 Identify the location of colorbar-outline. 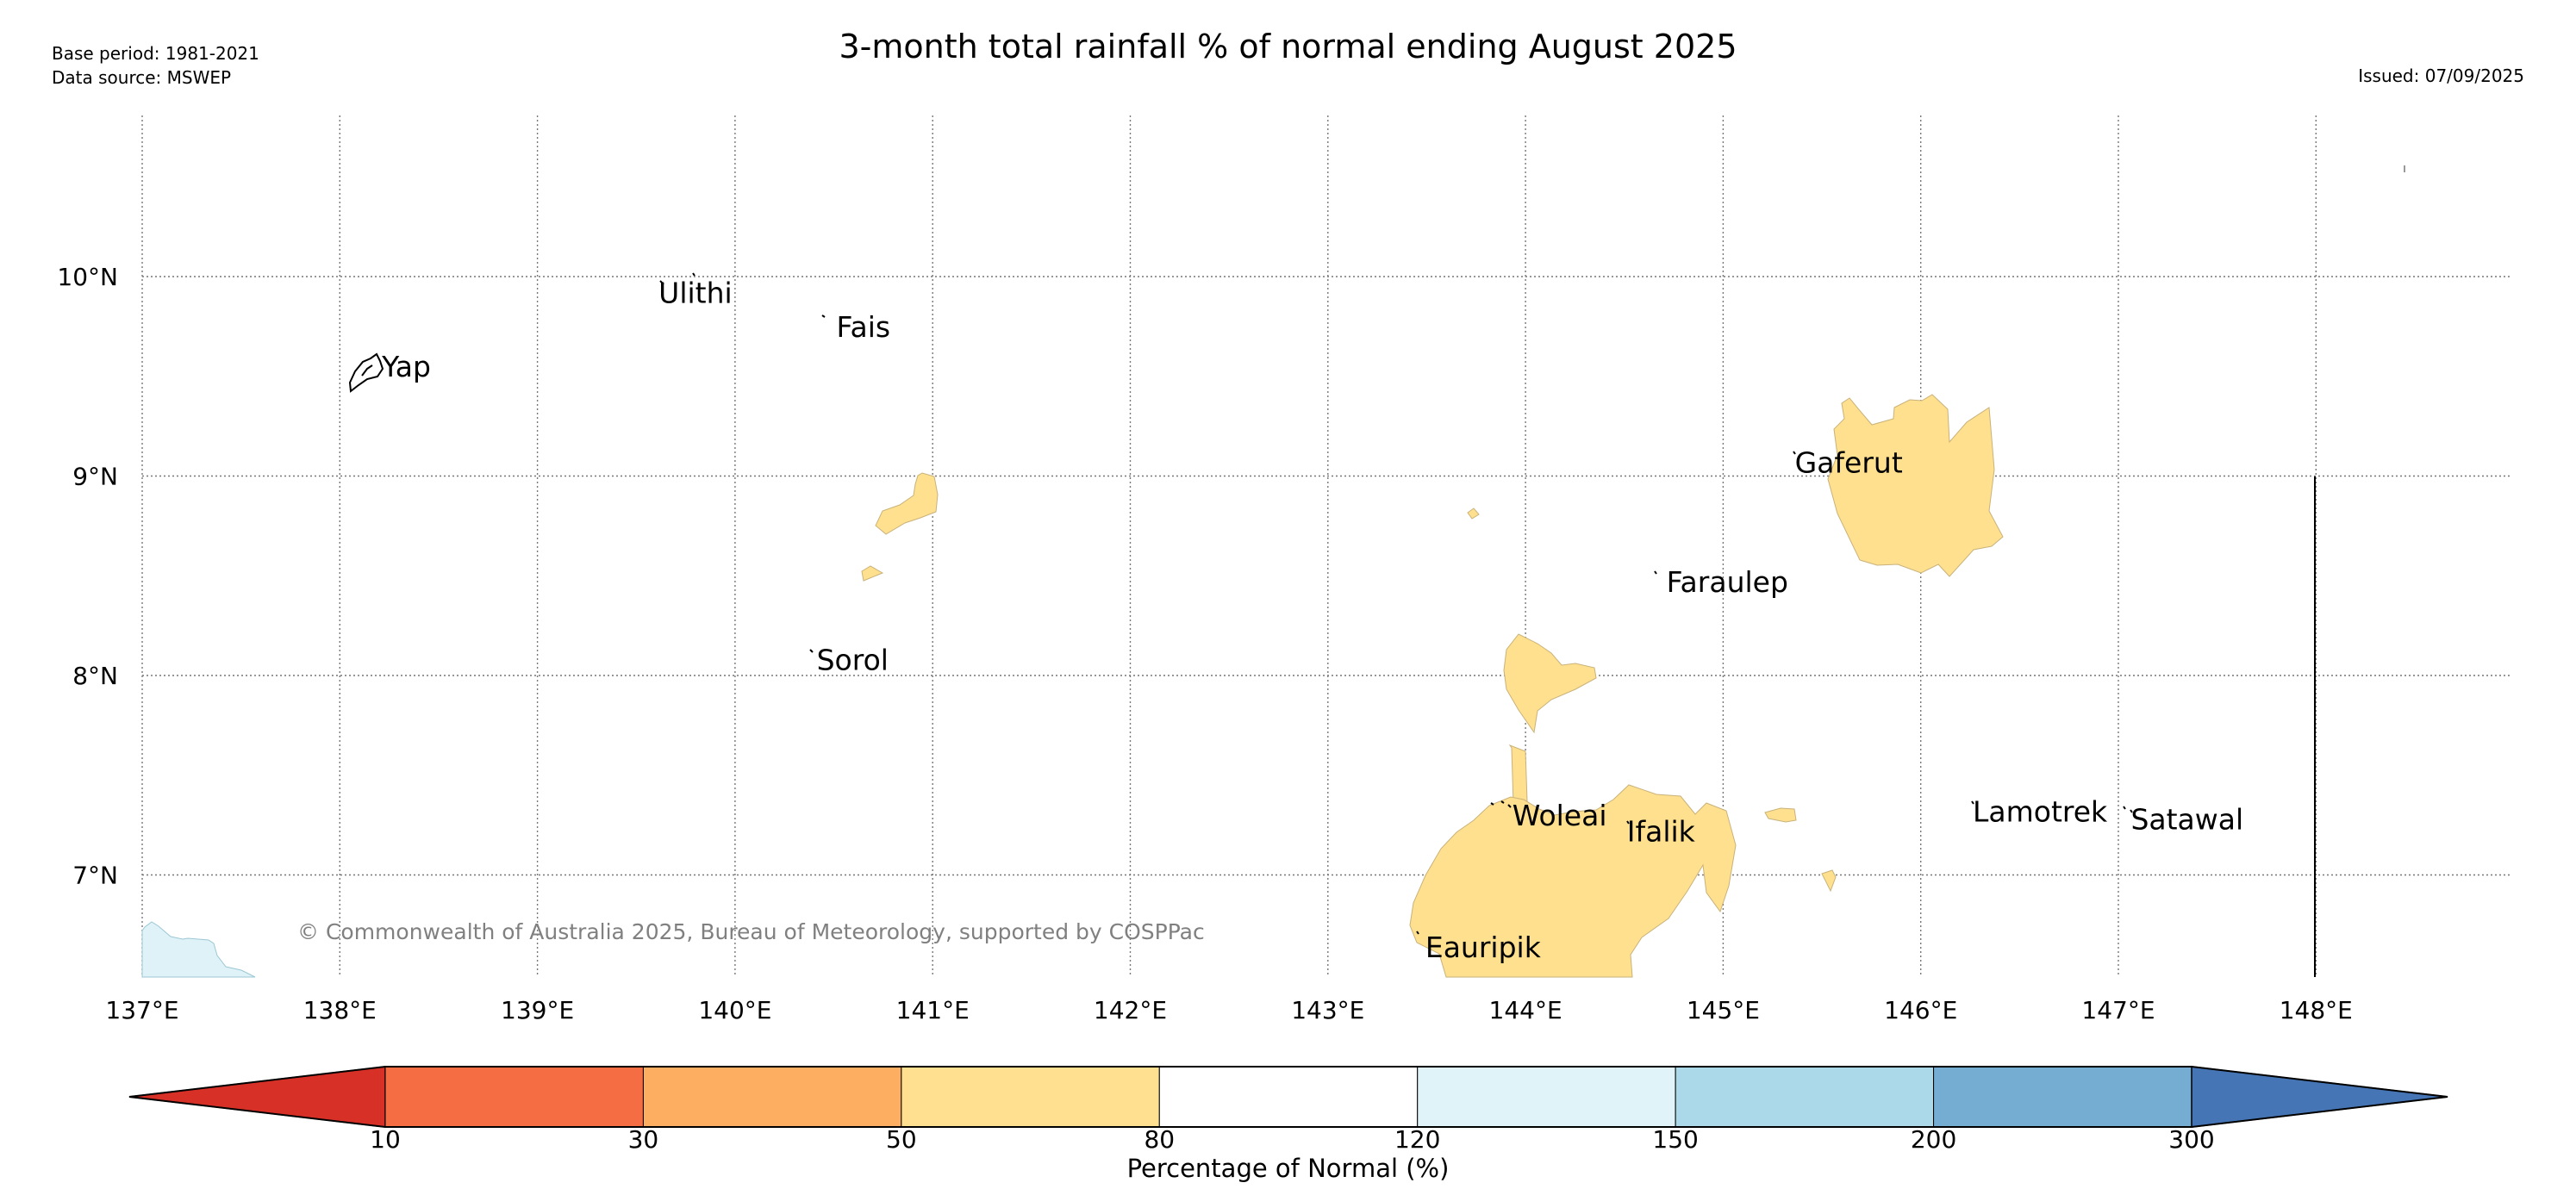
(1288, 1097).